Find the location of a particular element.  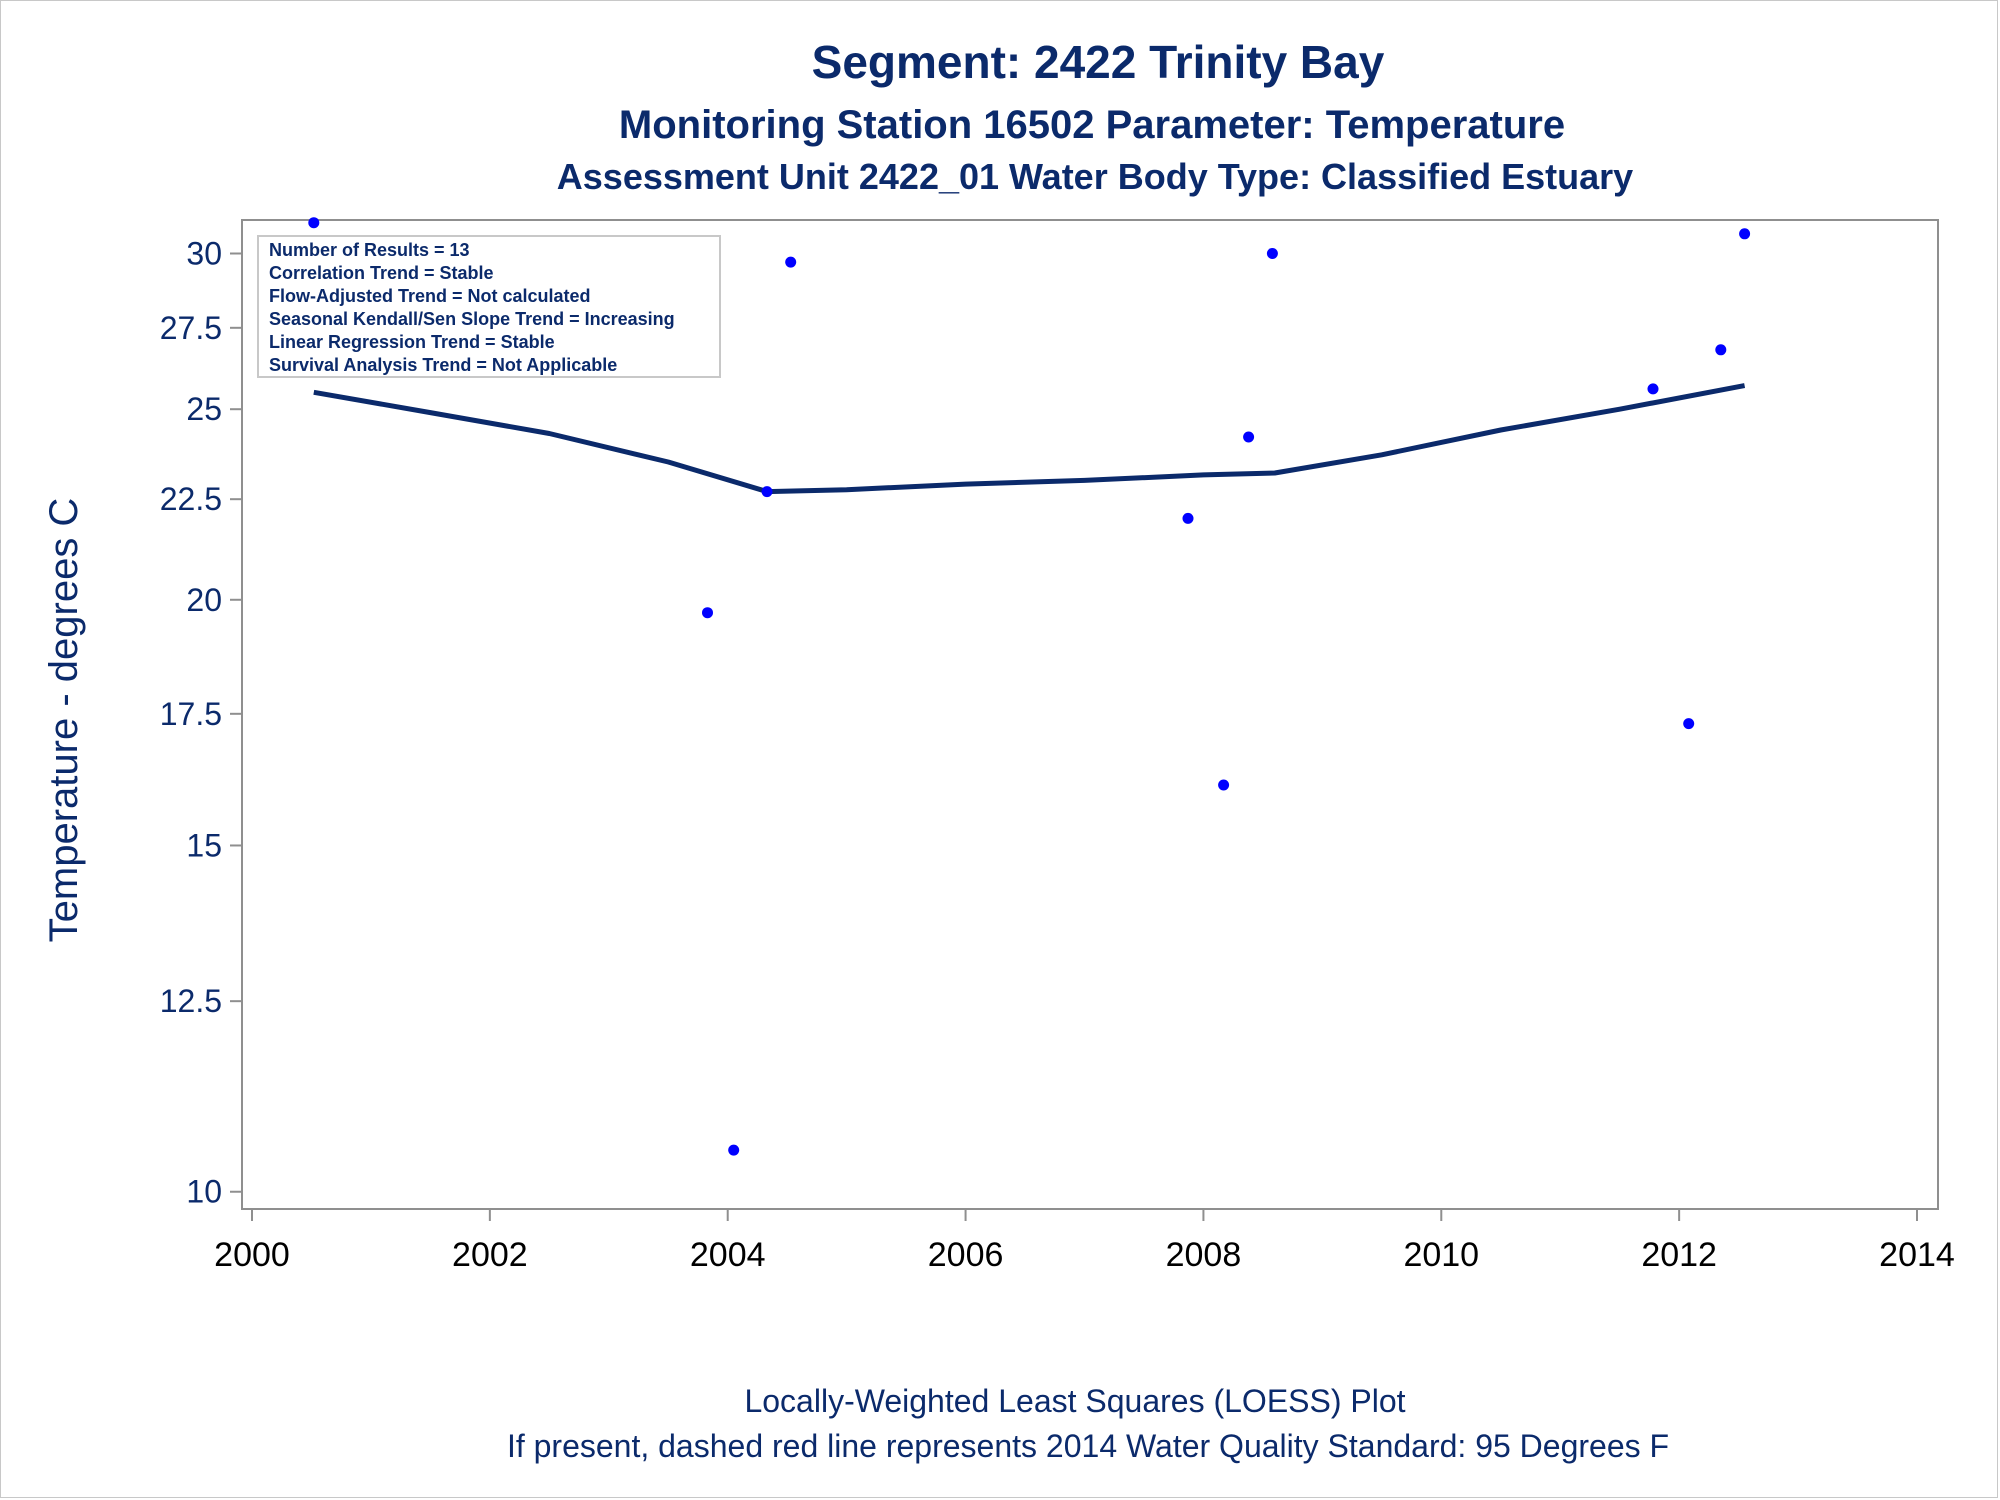

chart-title: Segment: 2422 Trinity Bay is located at coordinates (1098, 62).